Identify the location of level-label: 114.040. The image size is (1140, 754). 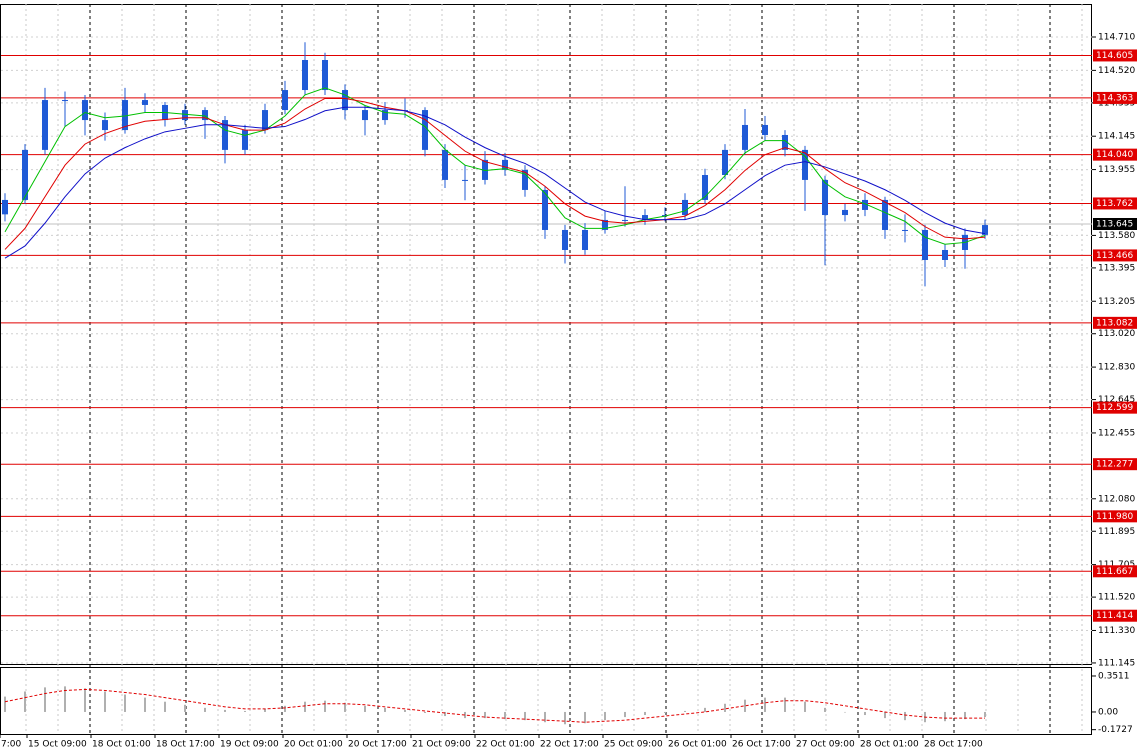
(1114, 155).